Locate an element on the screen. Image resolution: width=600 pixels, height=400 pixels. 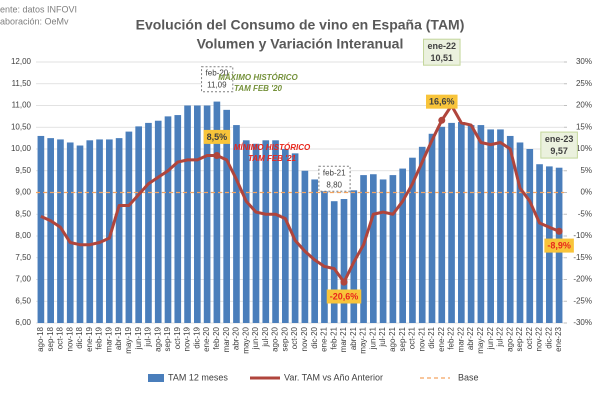
x-tick-label: dic-22 is located at coordinates (548, 337).